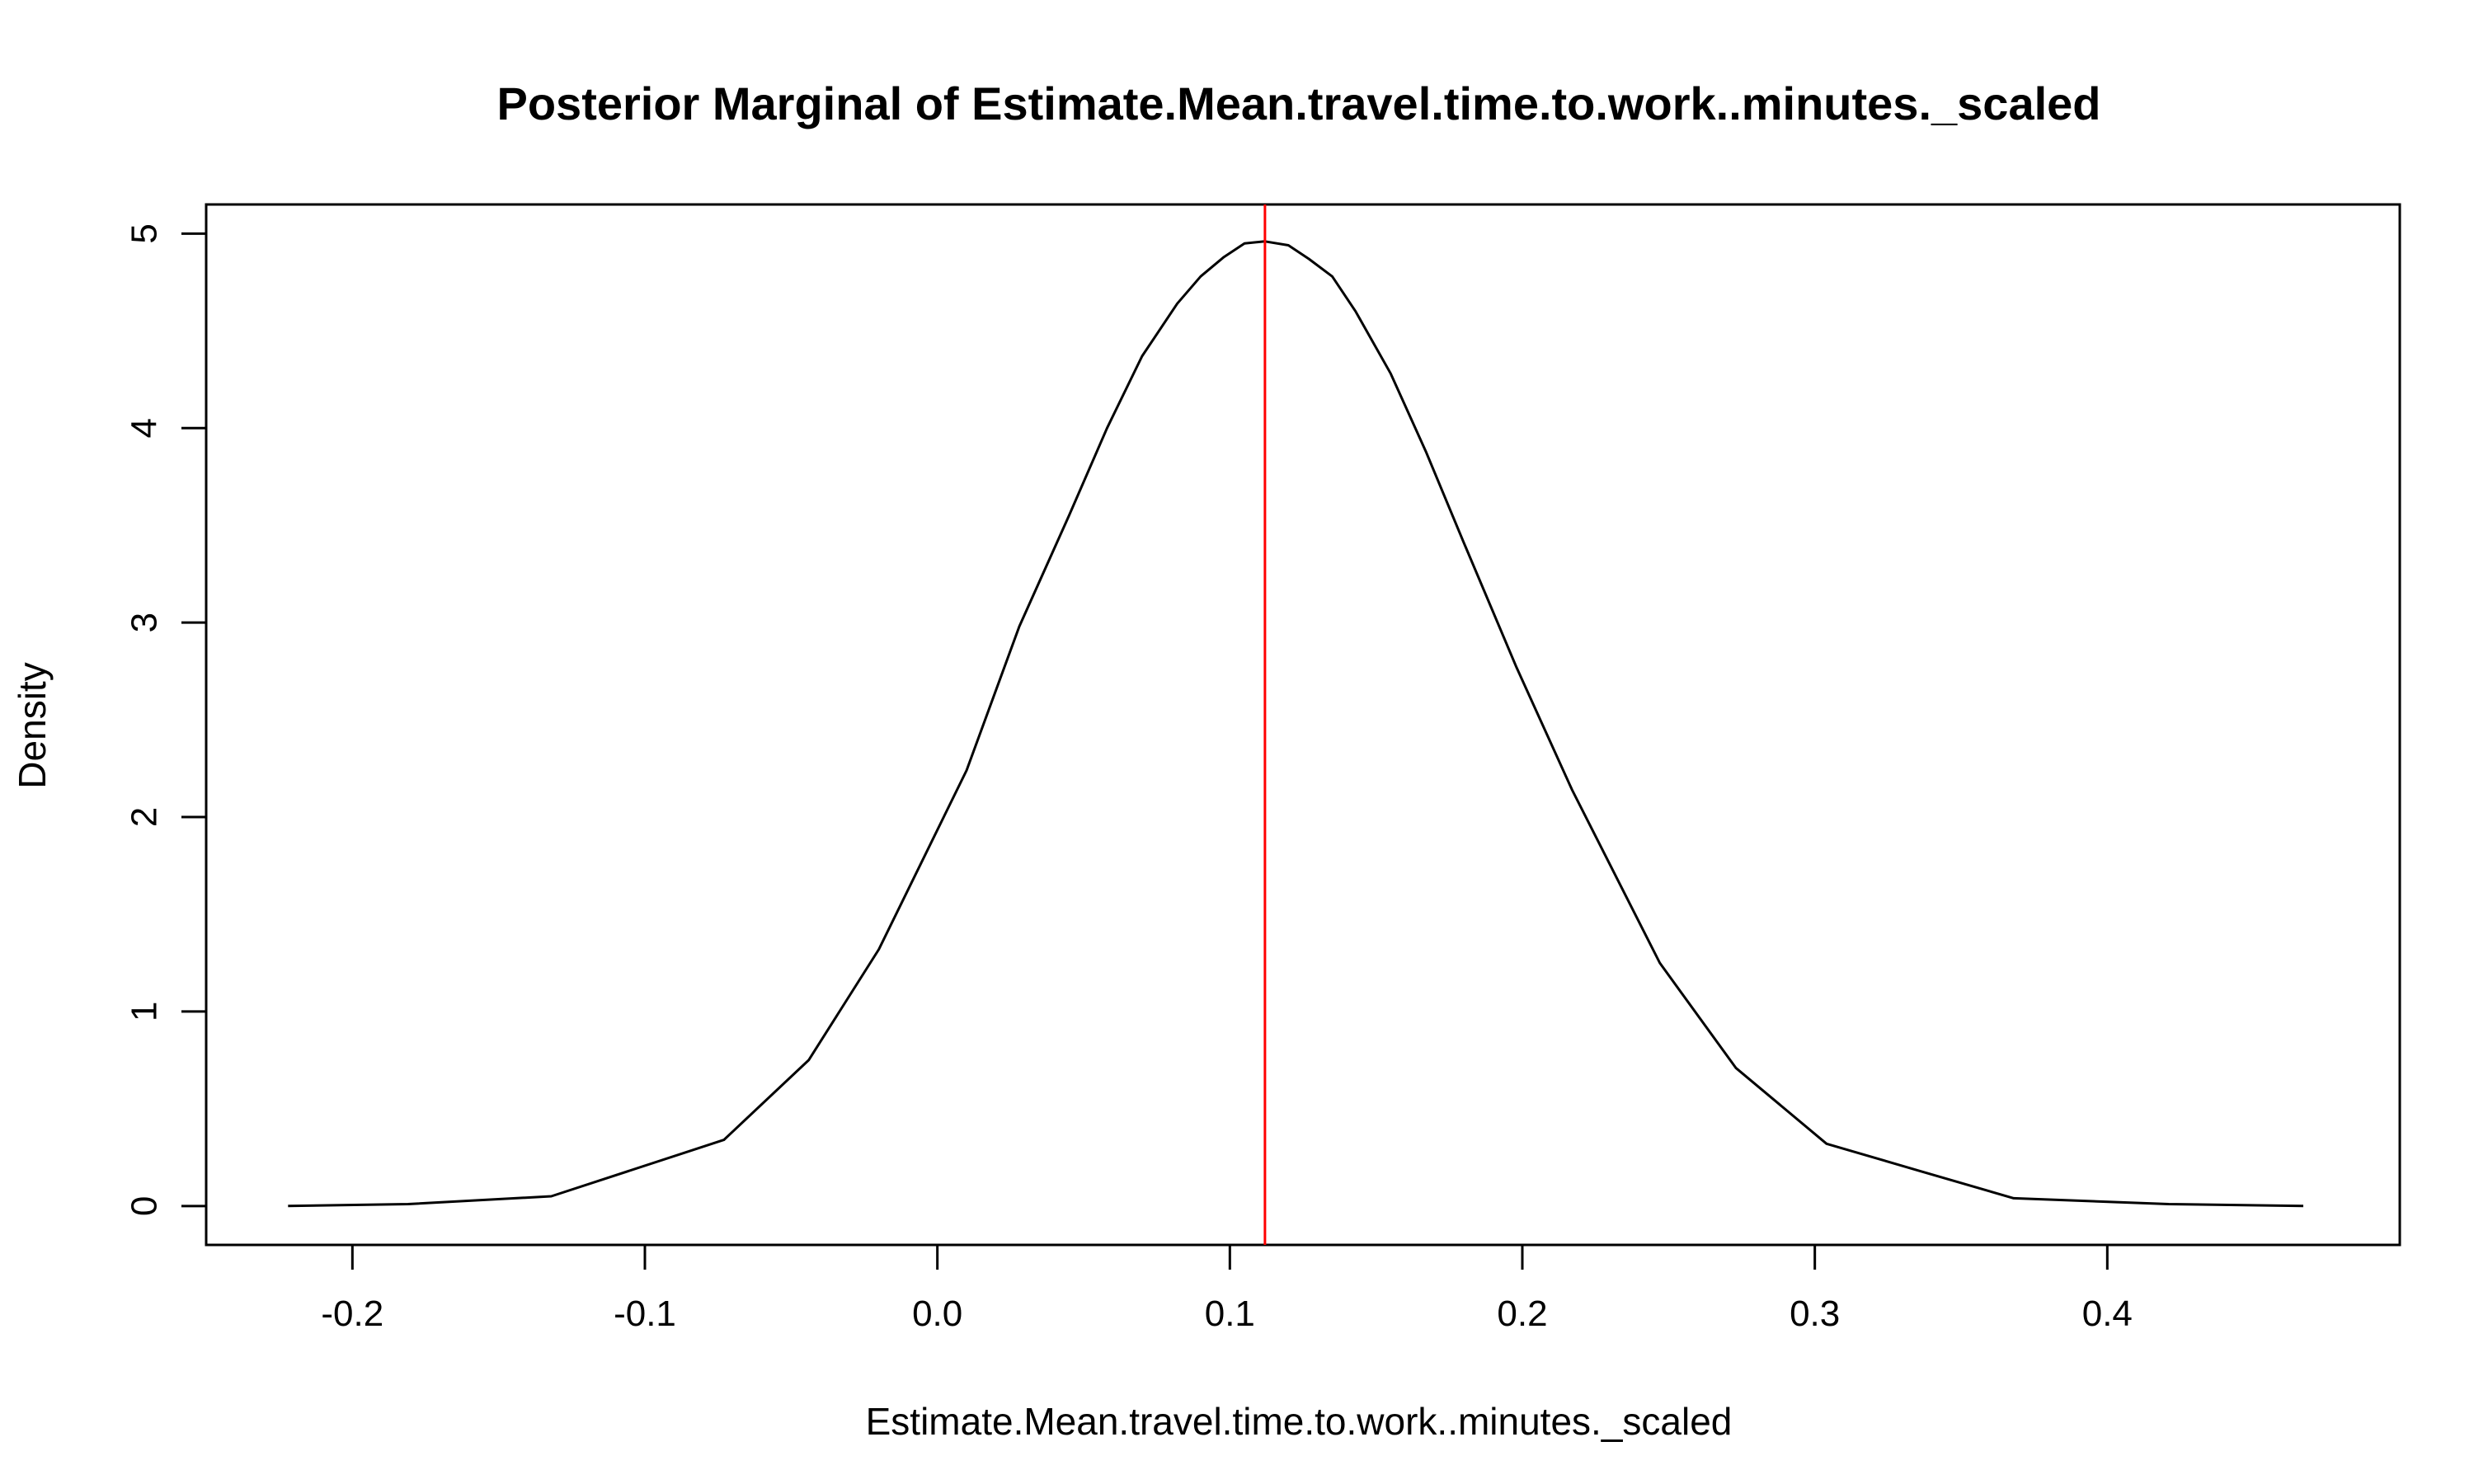 This screenshot has width=2474, height=1484. What do you see at coordinates (145, 1011) in the screenshot?
I see `y-tick-label: 1` at bounding box center [145, 1011].